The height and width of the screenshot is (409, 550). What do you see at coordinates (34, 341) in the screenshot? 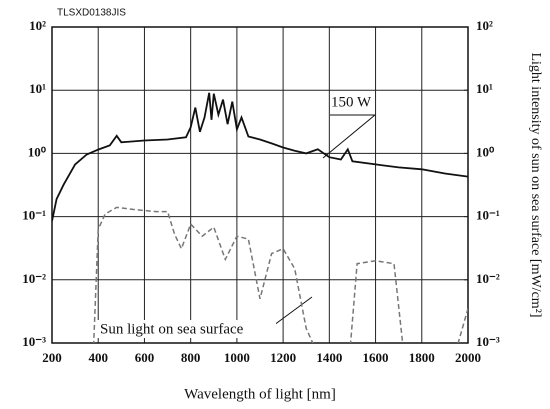
I see `y-tick-label: 10⁻³` at bounding box center [34, 341].